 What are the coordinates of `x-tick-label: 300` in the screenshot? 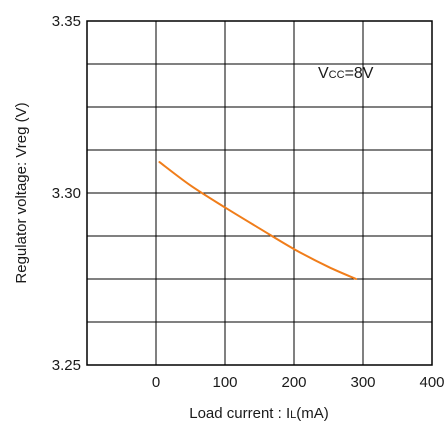 It's located at (362, 382).